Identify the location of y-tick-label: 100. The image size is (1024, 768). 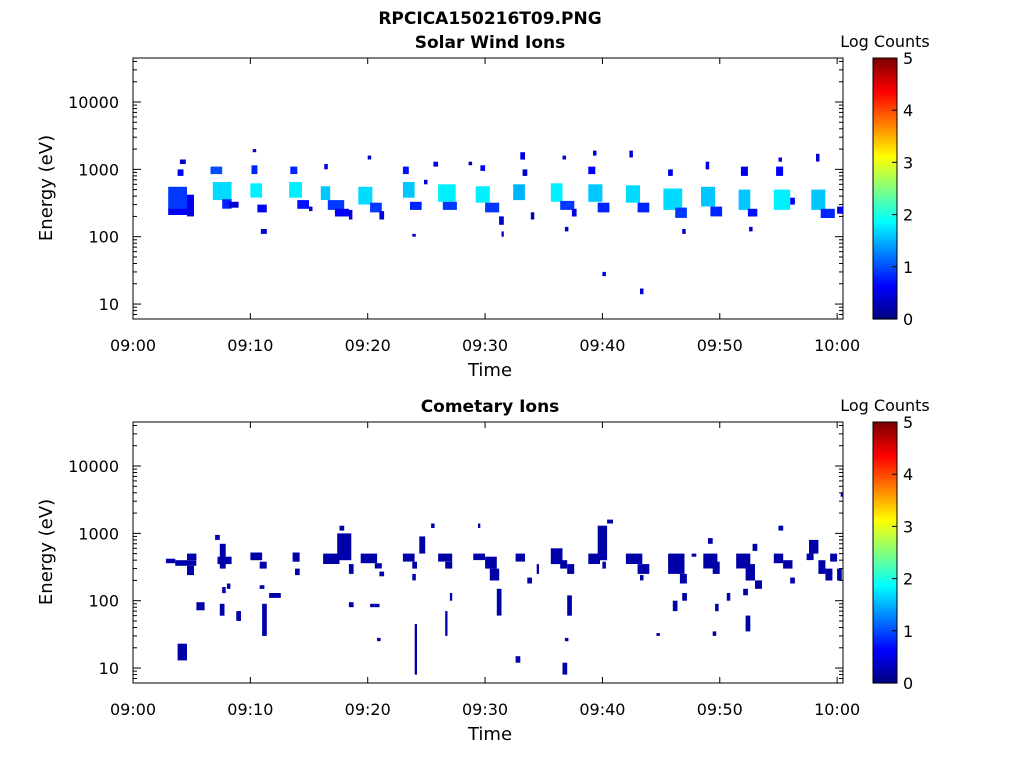
(103, 237).